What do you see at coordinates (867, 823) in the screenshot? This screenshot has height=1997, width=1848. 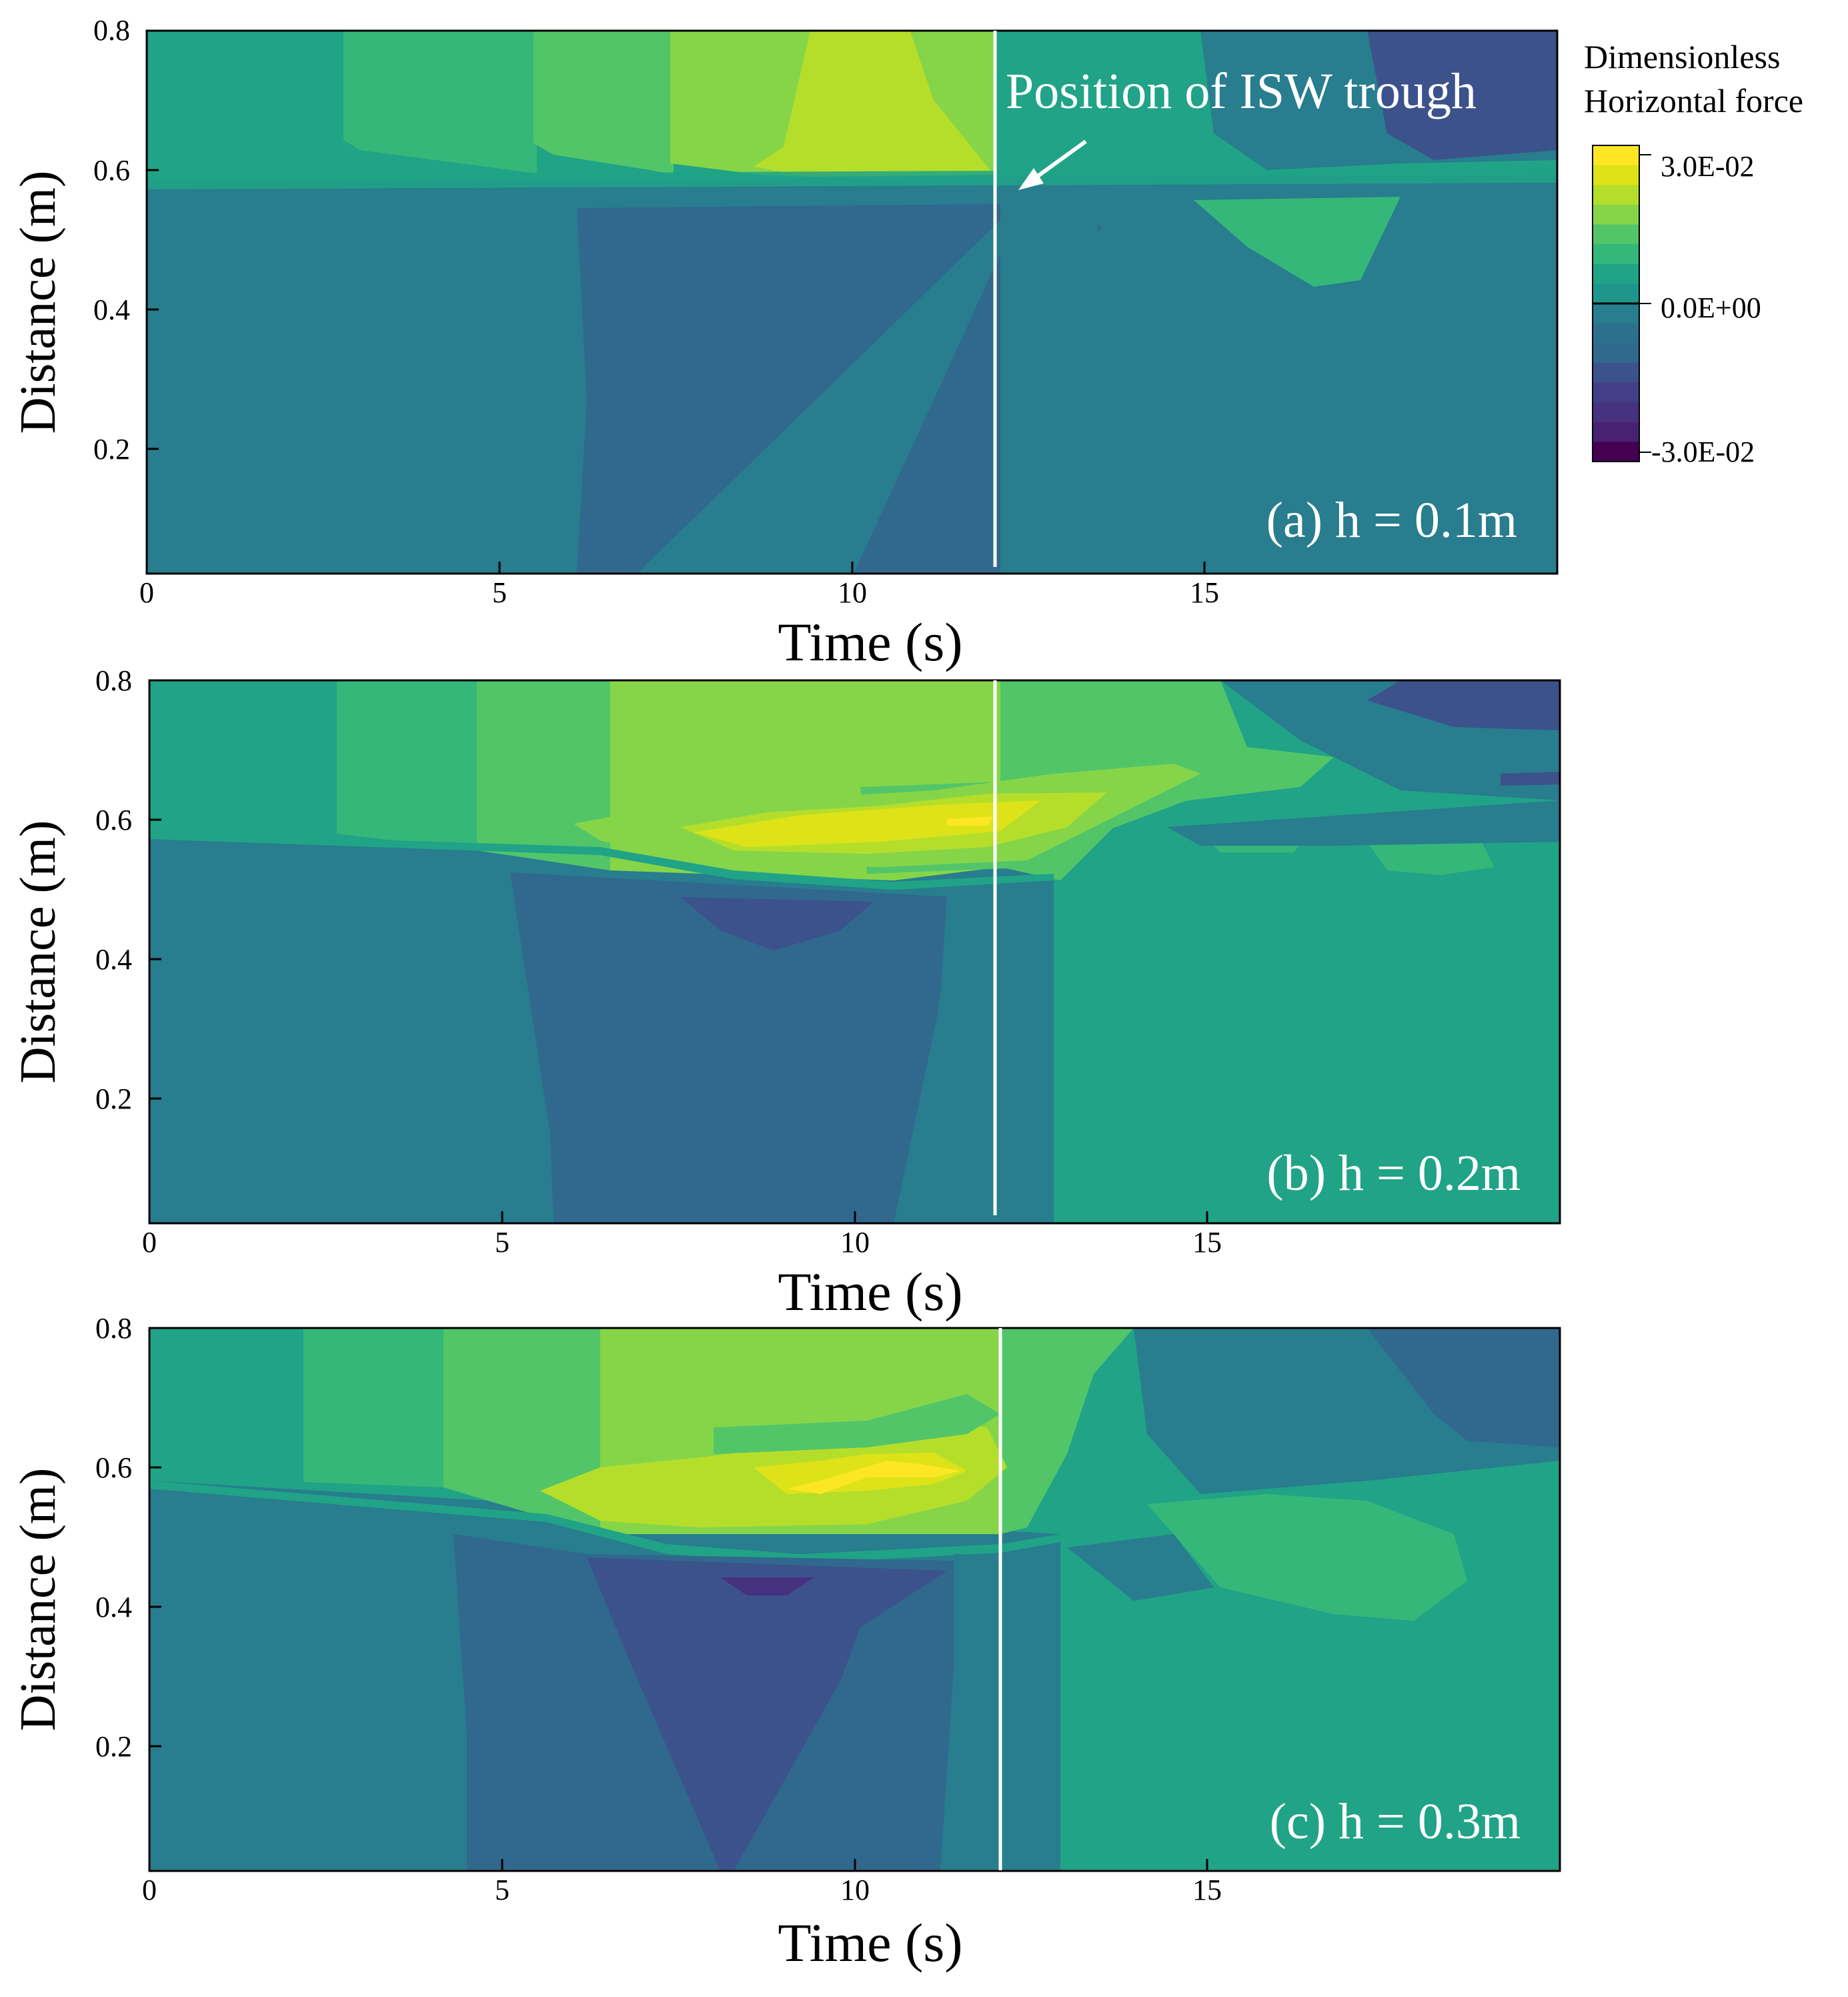 I see `positive-peak` at bounding box center [867, 823].